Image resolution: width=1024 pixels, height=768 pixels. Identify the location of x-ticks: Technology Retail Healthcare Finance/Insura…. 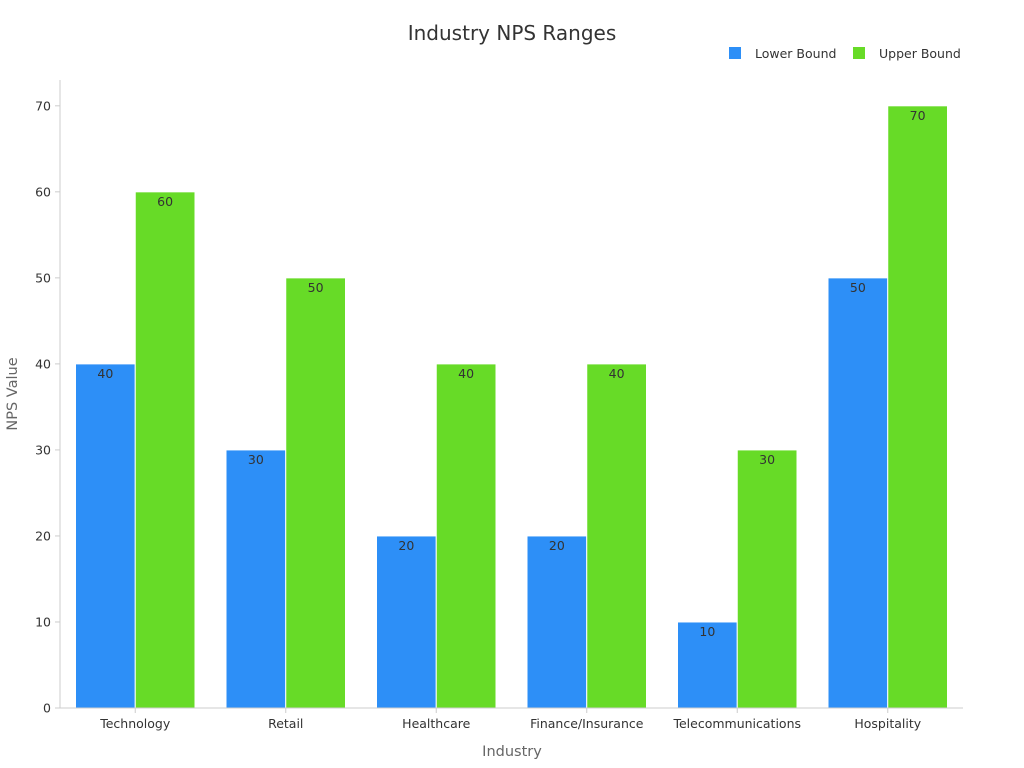
(510, 719).